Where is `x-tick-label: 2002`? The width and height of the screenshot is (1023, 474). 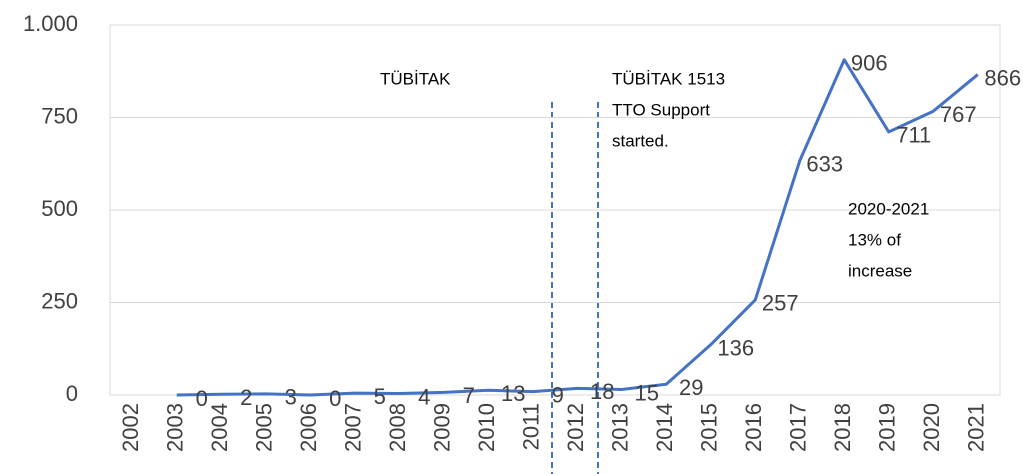 x-tick-label: 2002 is located at coordinates (130, 427).